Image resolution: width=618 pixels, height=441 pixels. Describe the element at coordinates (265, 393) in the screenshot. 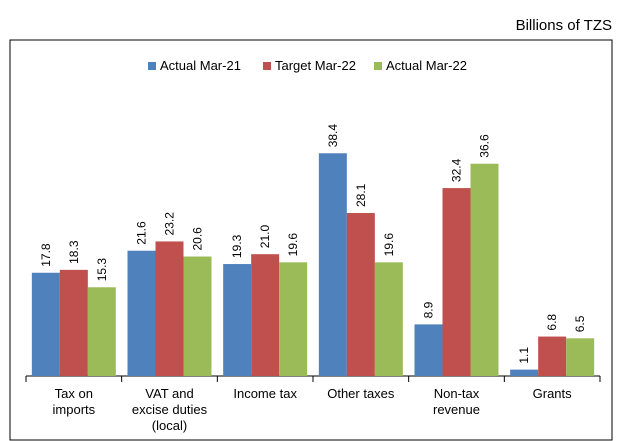

I see `x-tick-label: Income tax` at that location.